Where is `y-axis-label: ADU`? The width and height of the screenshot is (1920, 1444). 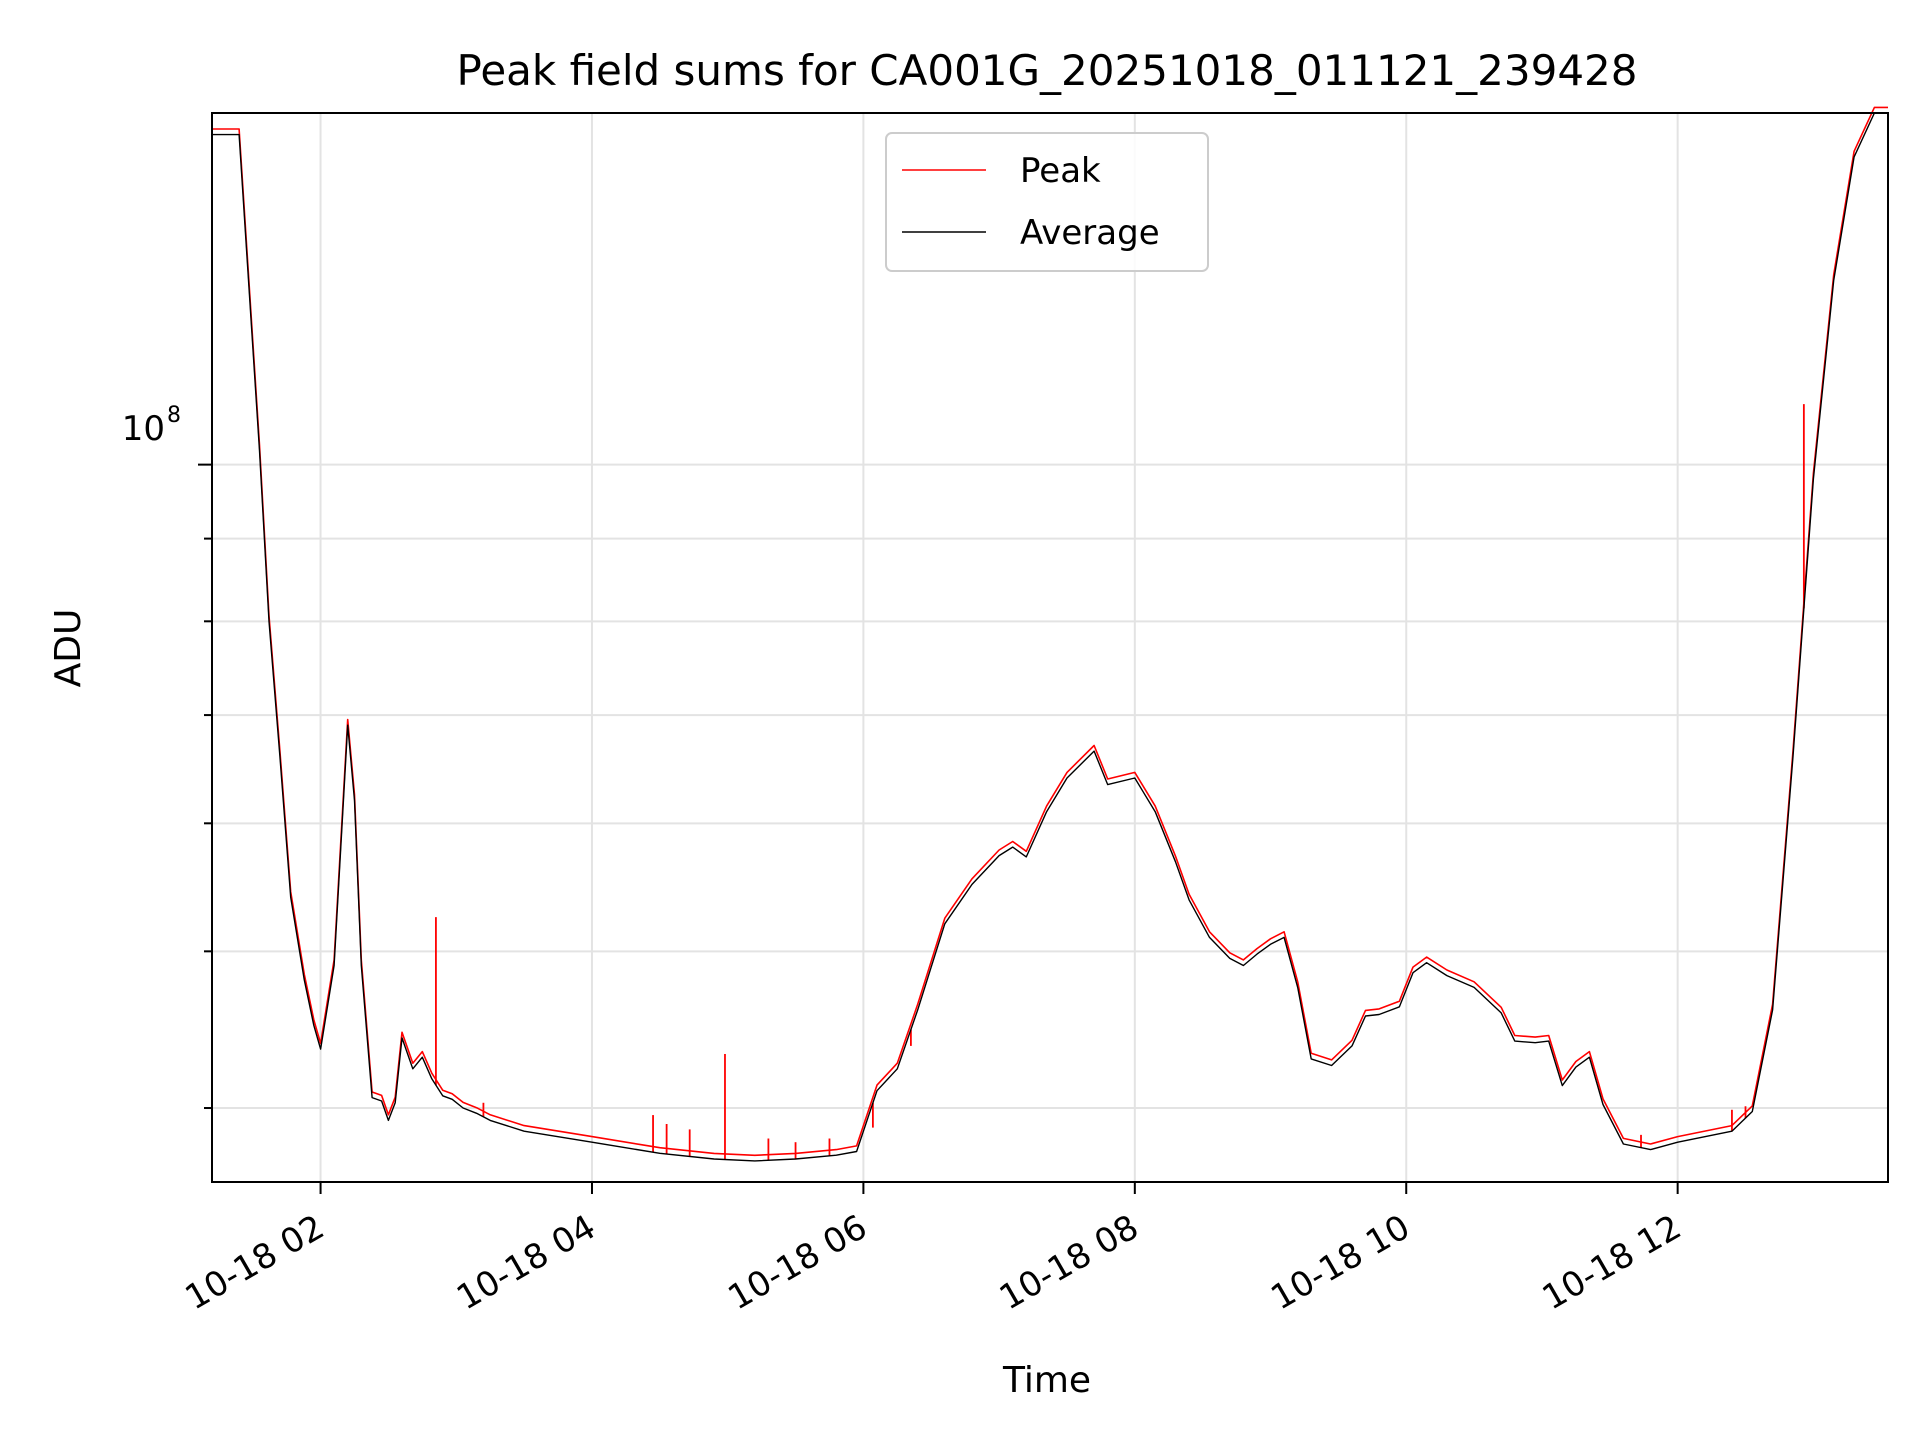 y-axis-label: ADU is located at coordinates (68, 648).